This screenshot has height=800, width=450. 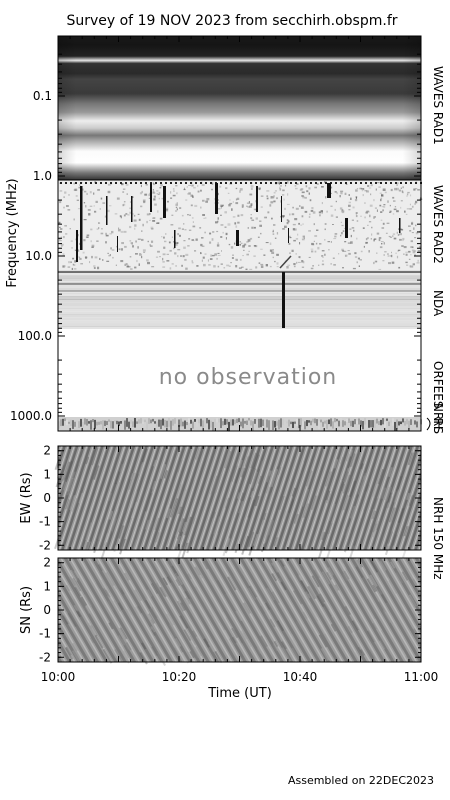 I want to click on sn-y-ticks: 210-1-2, so click(x=230, y=610).